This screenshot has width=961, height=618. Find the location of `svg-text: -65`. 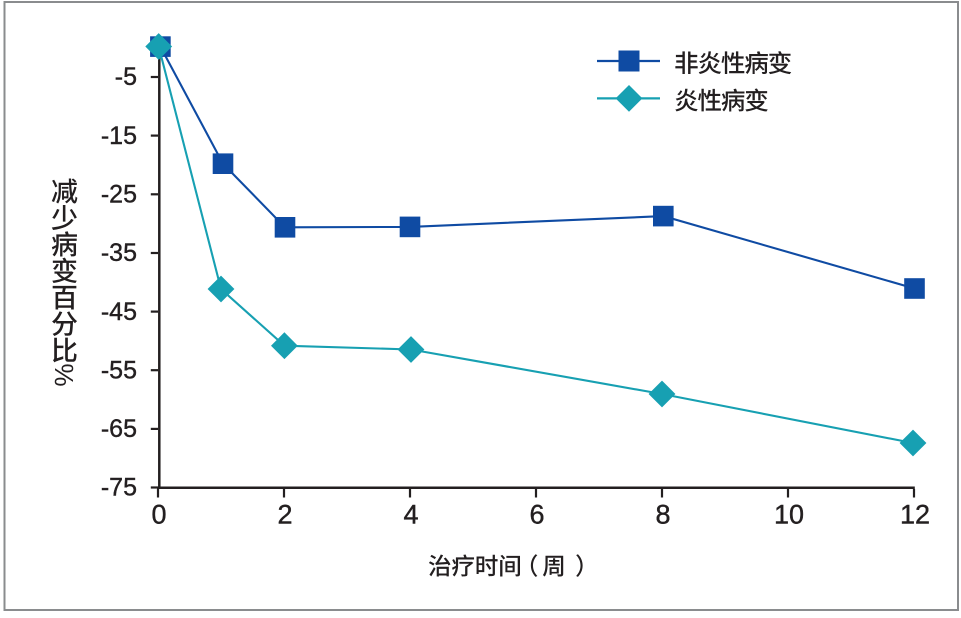

svg-text: -65 is located at coordinates (119, 429).